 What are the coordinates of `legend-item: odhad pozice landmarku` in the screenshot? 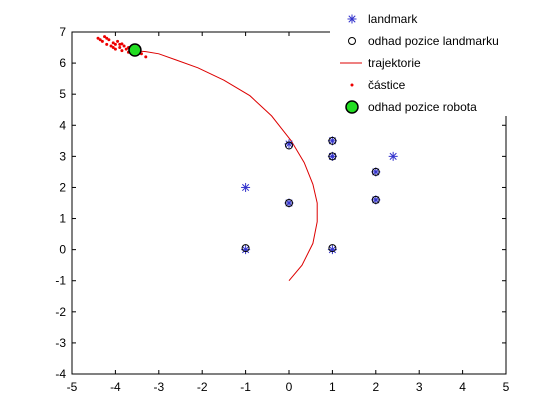 It's located at (423, 41).